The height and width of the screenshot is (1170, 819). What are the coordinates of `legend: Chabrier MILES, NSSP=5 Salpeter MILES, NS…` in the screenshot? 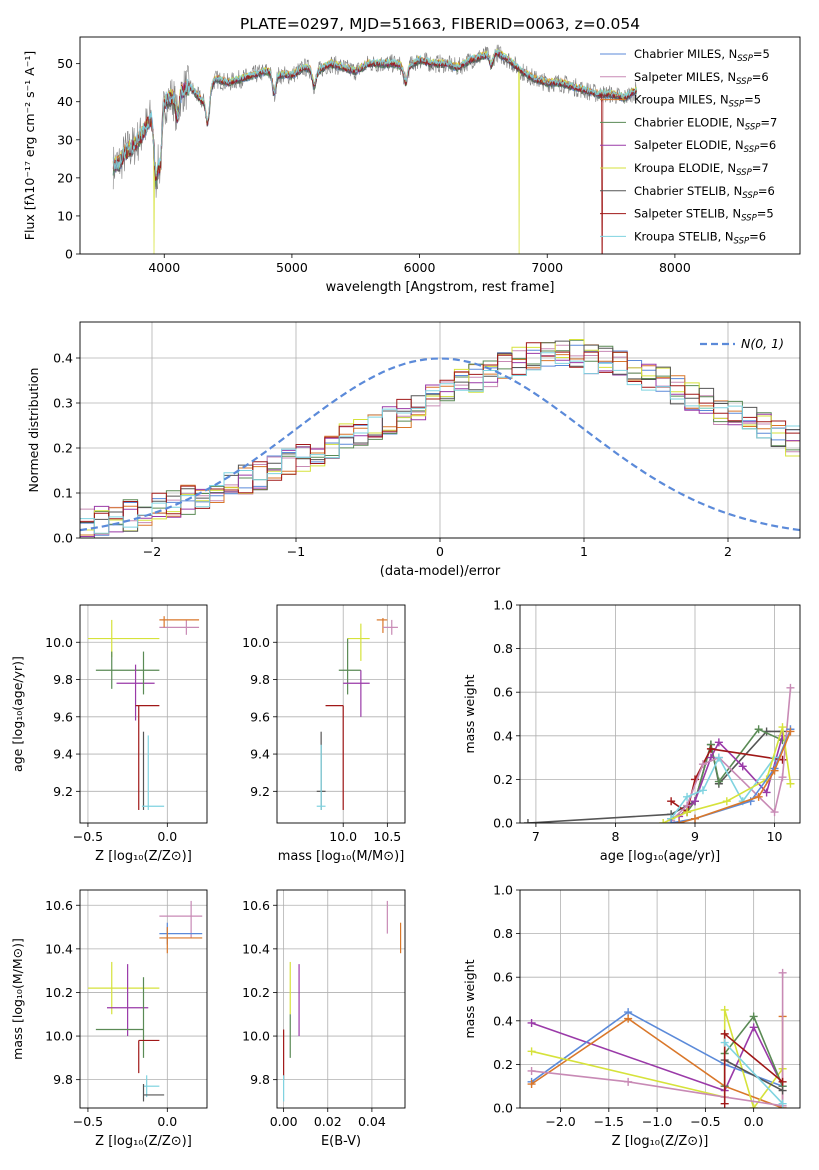 It's located at (688, 146).